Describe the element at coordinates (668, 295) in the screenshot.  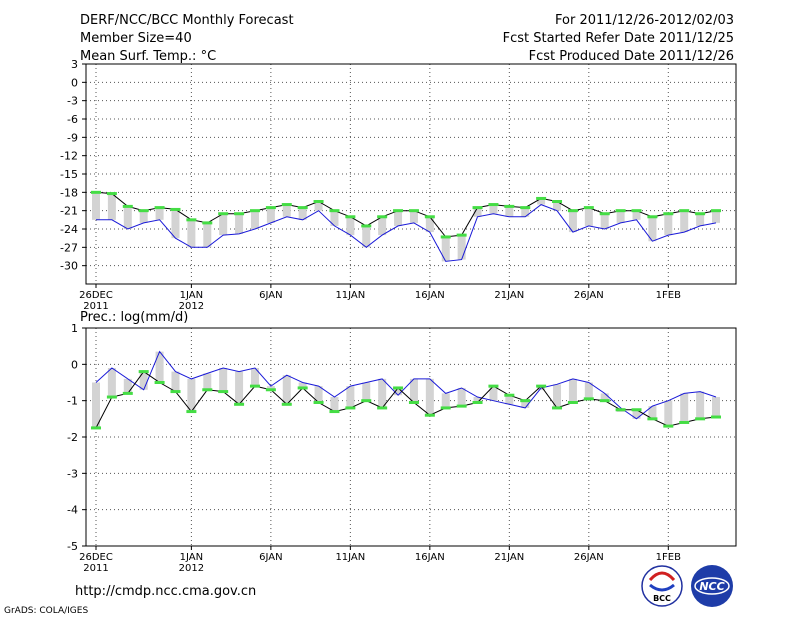
I see `x-tick-label: 1FEB` at that location.